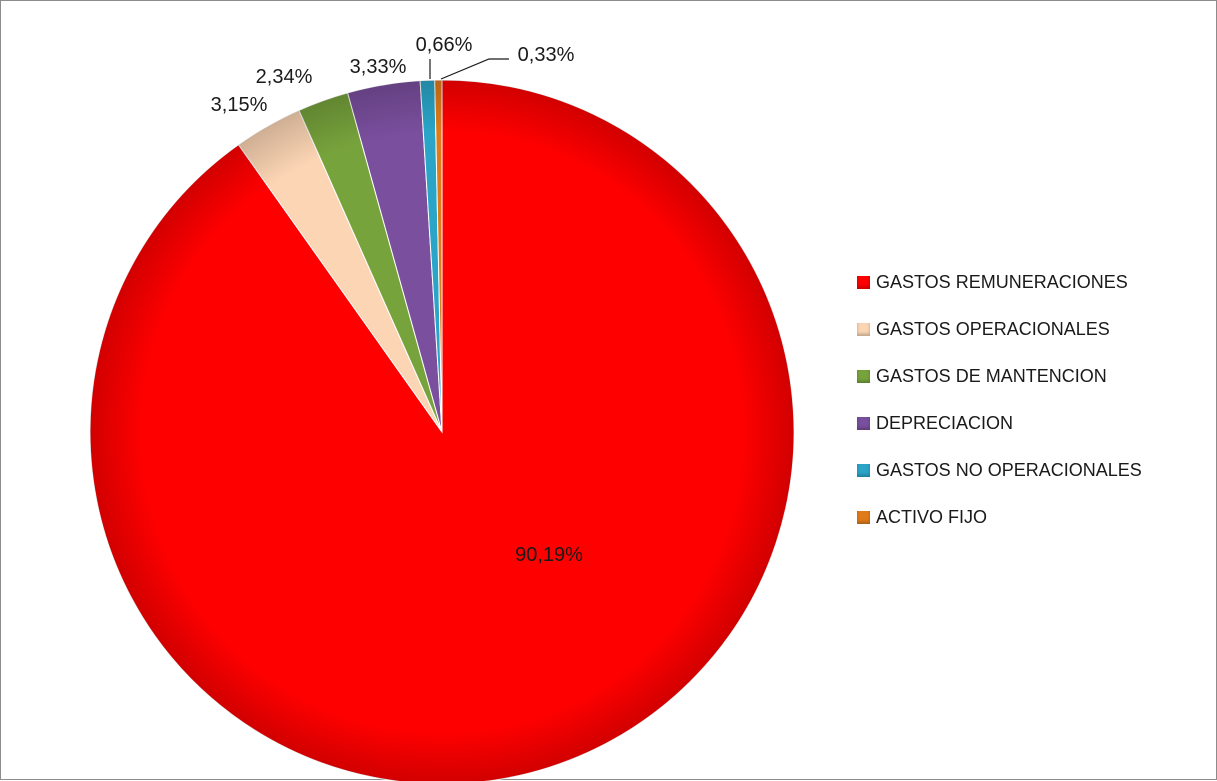  I want to click on data-label-activo-fijo: 0,33%, so click(546, 55).